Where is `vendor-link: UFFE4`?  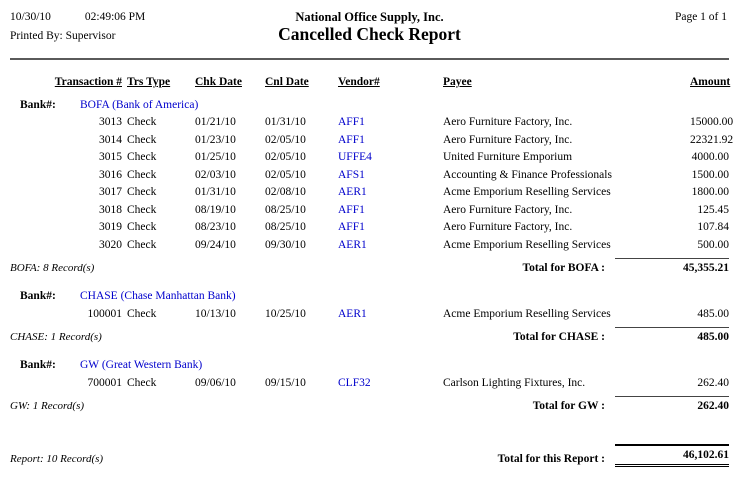 vendor-link: UFFE4 is located at coordinates (355, 157).